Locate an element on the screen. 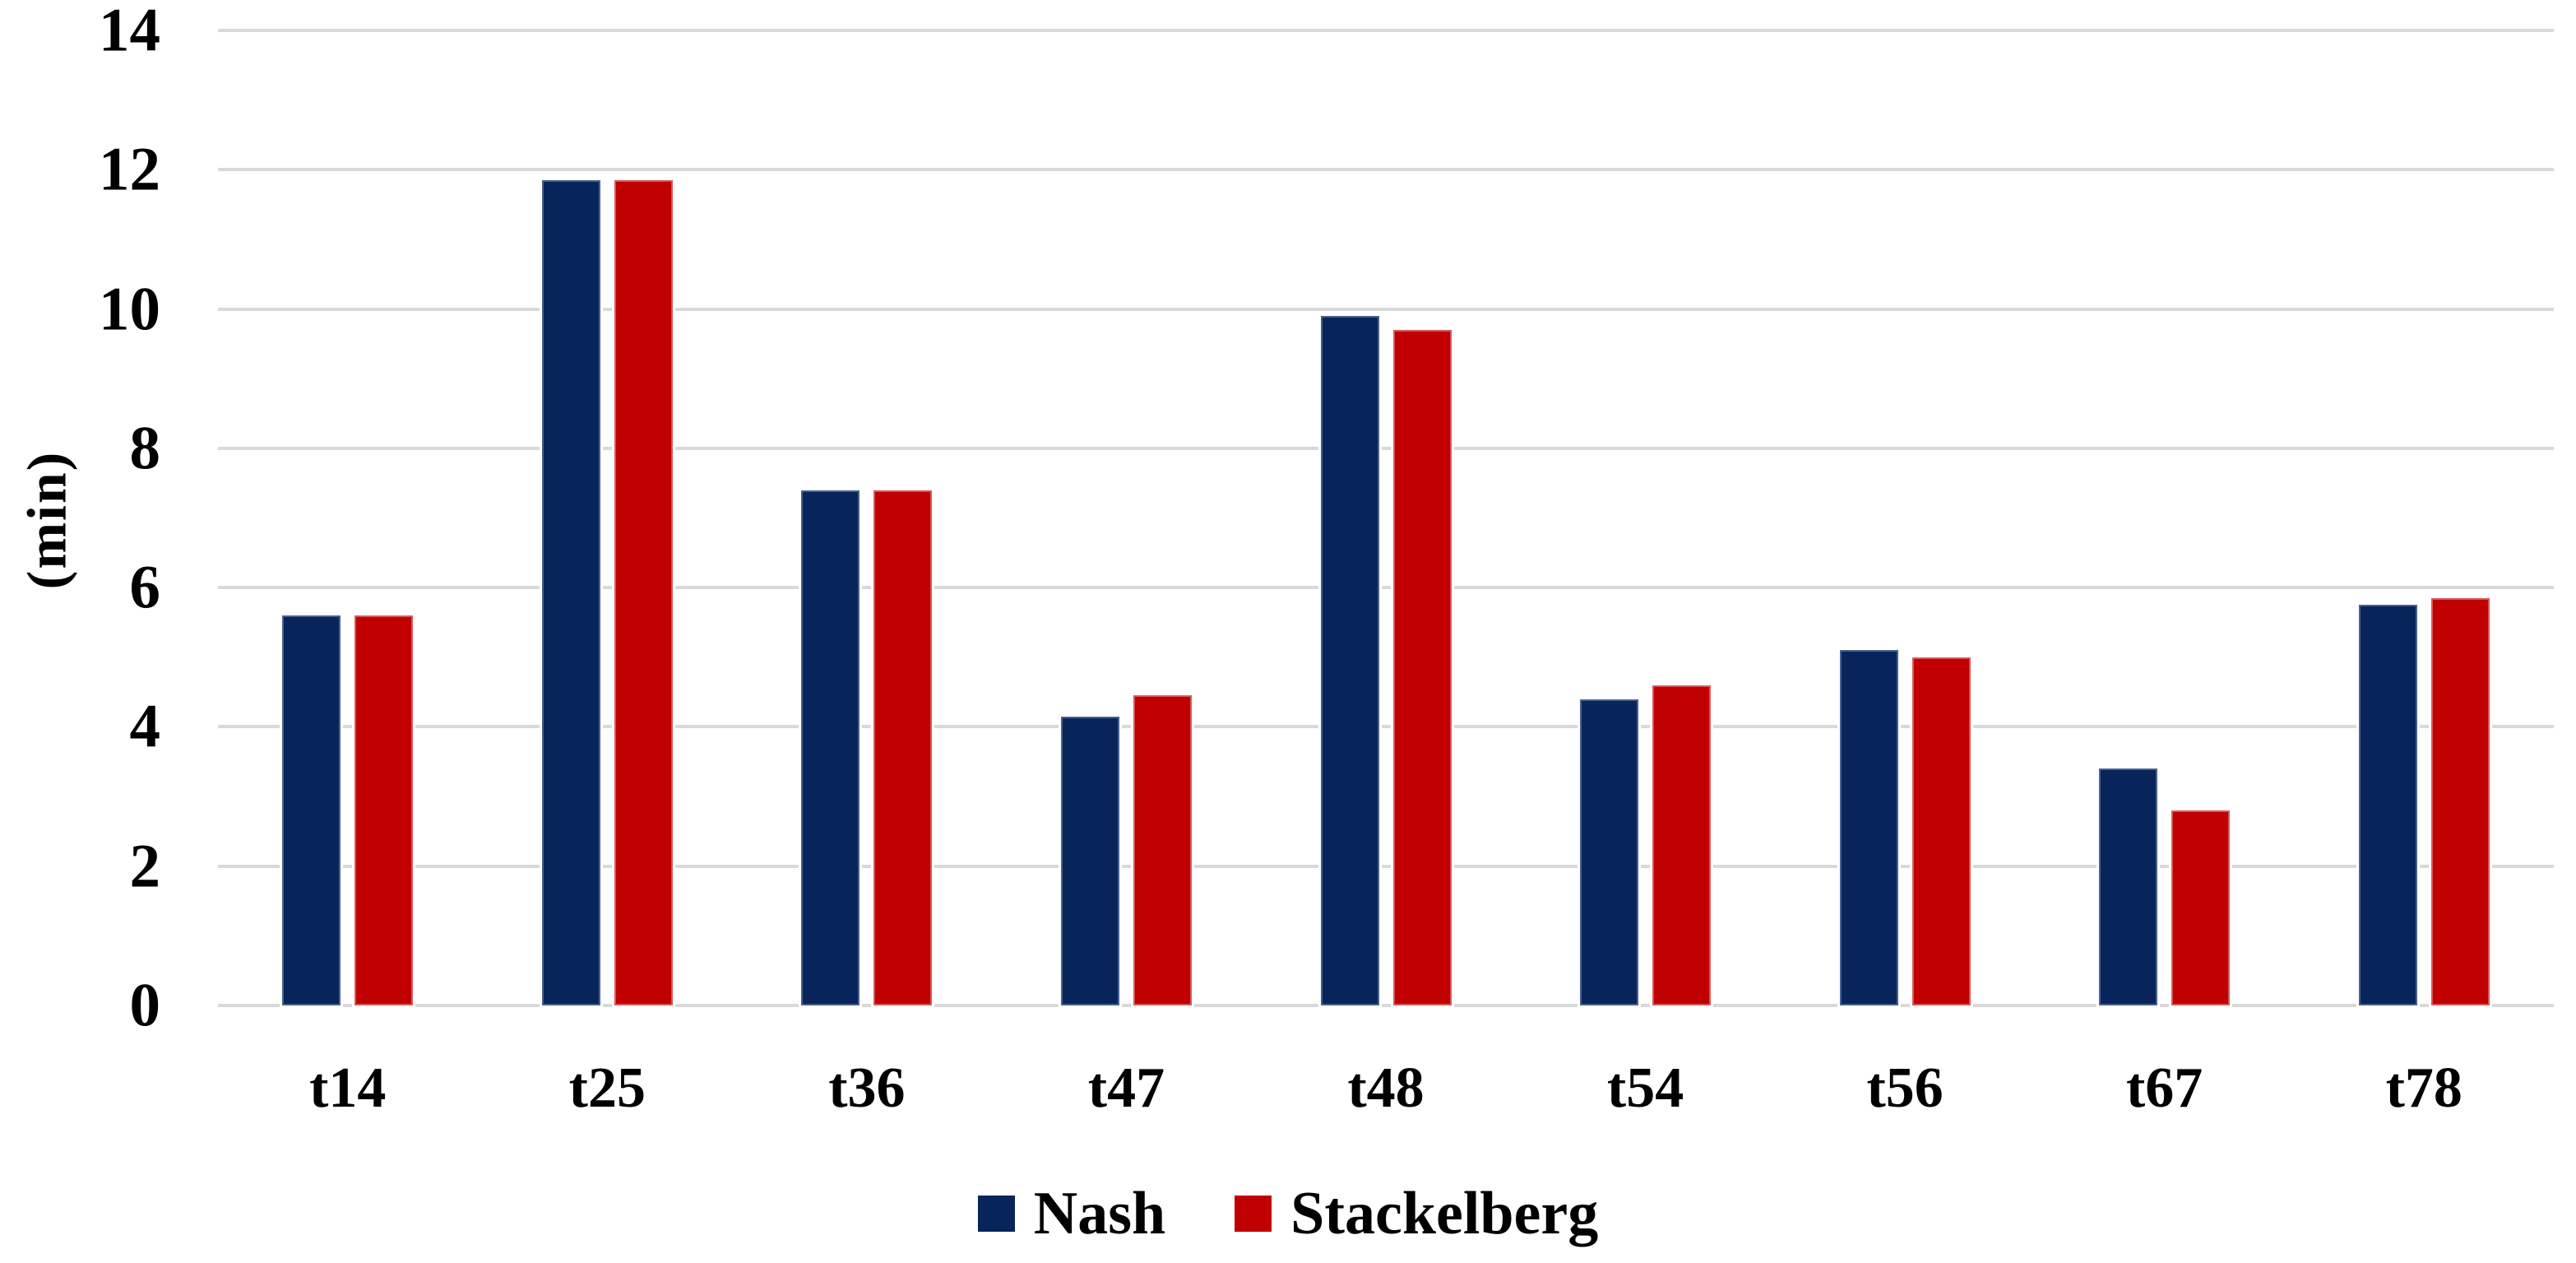  x-tick-label-t14: t14 is located at coordinates (348, 1088).